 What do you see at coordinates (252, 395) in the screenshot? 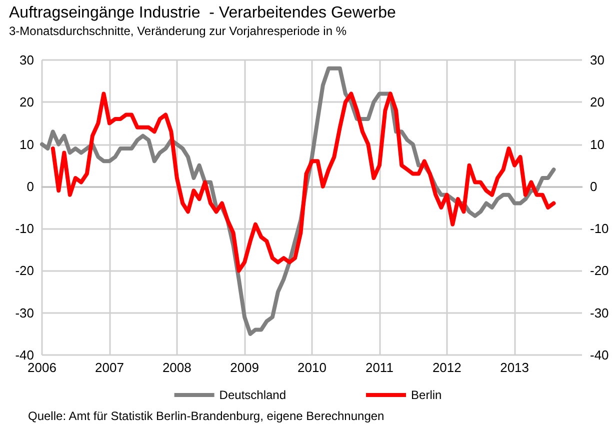
I see `legend-label: Deutschland` at bounding box center [252, 395].